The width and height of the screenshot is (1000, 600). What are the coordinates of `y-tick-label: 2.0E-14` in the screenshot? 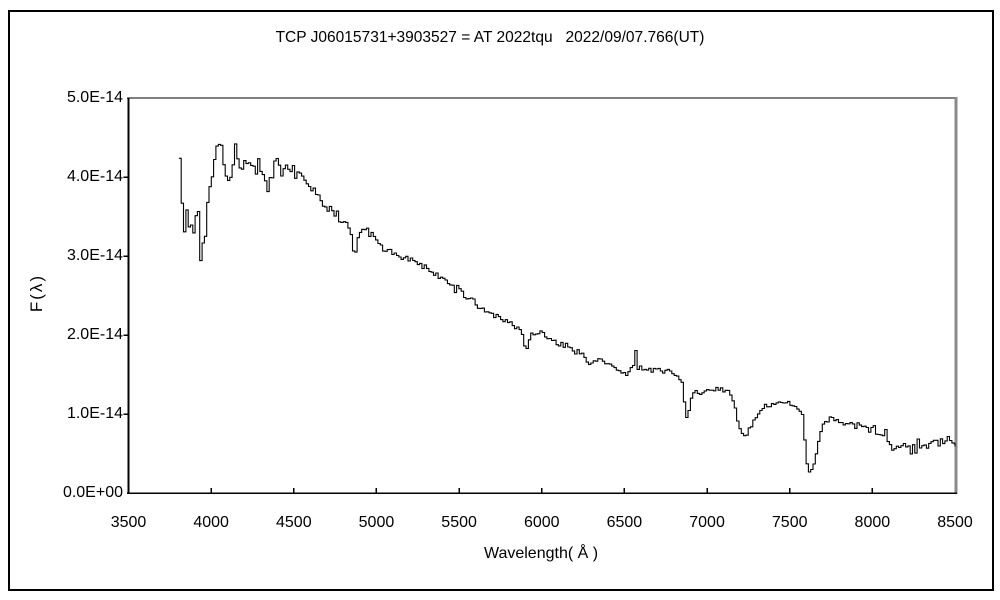 It's located at (94, 334).